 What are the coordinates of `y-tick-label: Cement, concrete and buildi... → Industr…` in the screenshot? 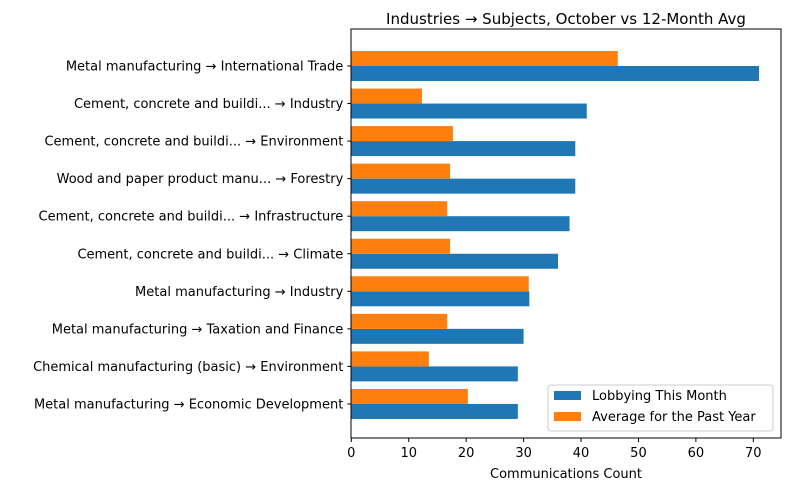 It's located at (209, 104).